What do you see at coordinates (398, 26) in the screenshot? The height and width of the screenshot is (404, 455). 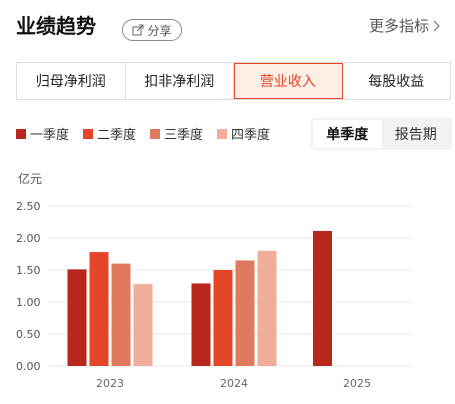 I see `more-metrics-label: 更多指标` at bounding box center [398, 26].